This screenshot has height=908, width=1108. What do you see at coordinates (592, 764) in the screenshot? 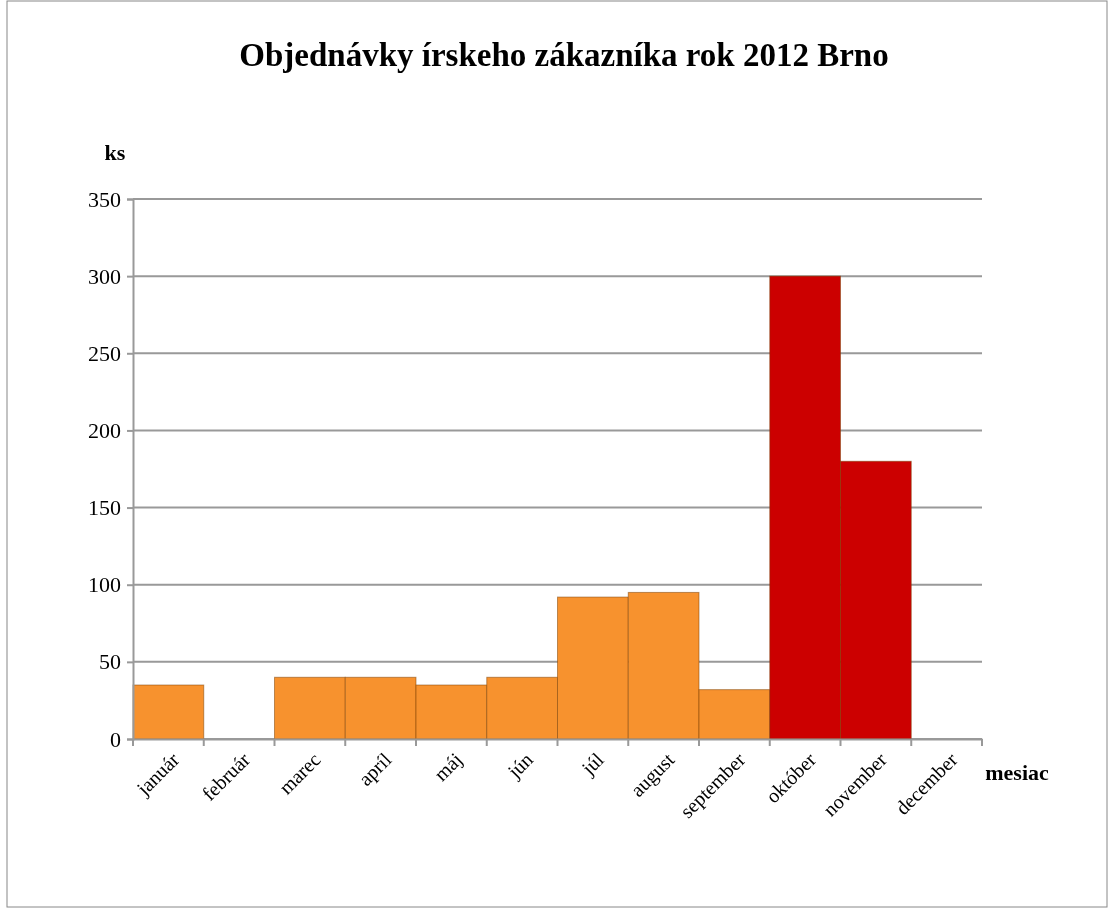
I see `x-tick-label: júl` at bounding box center [592, 764].